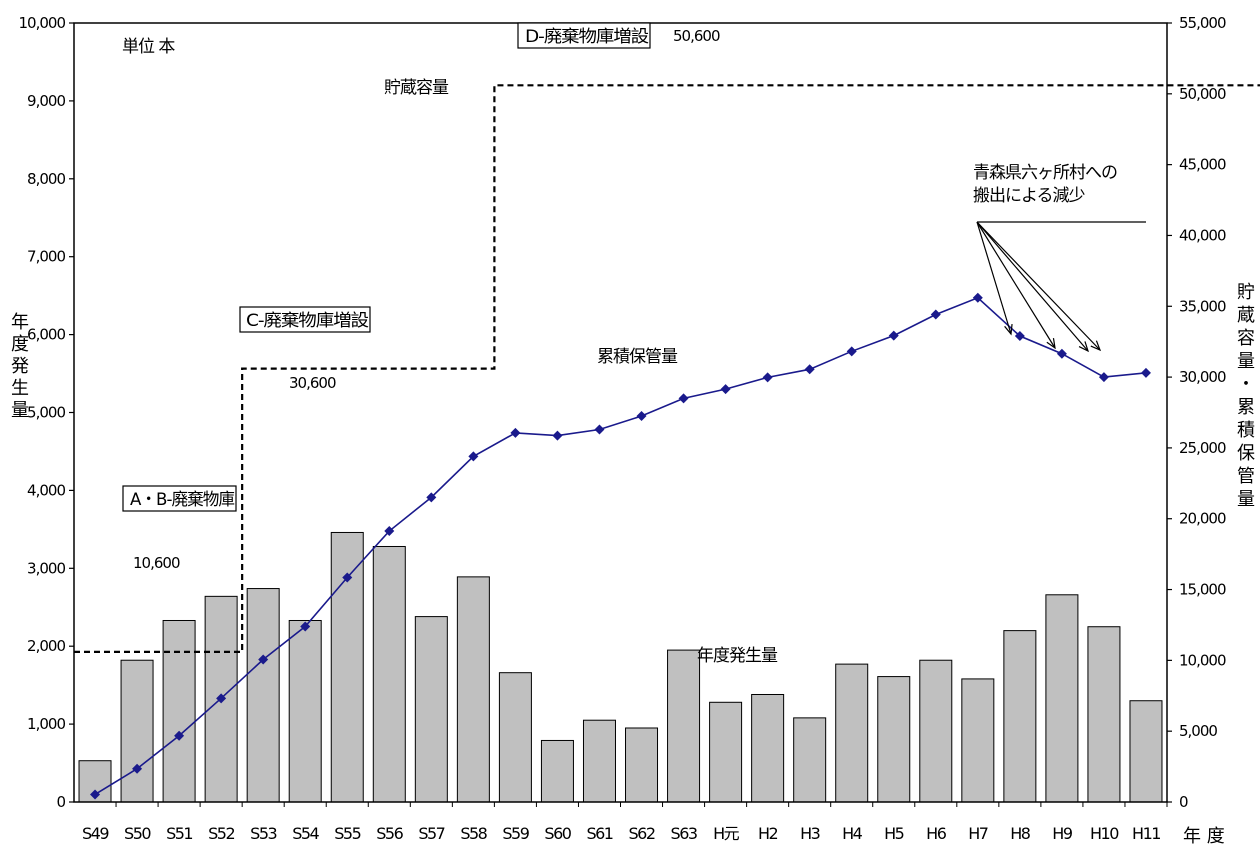  Describe the element at coordinates (221, 833) in the screenshot. I see `x-tick-label: S52` at that location.